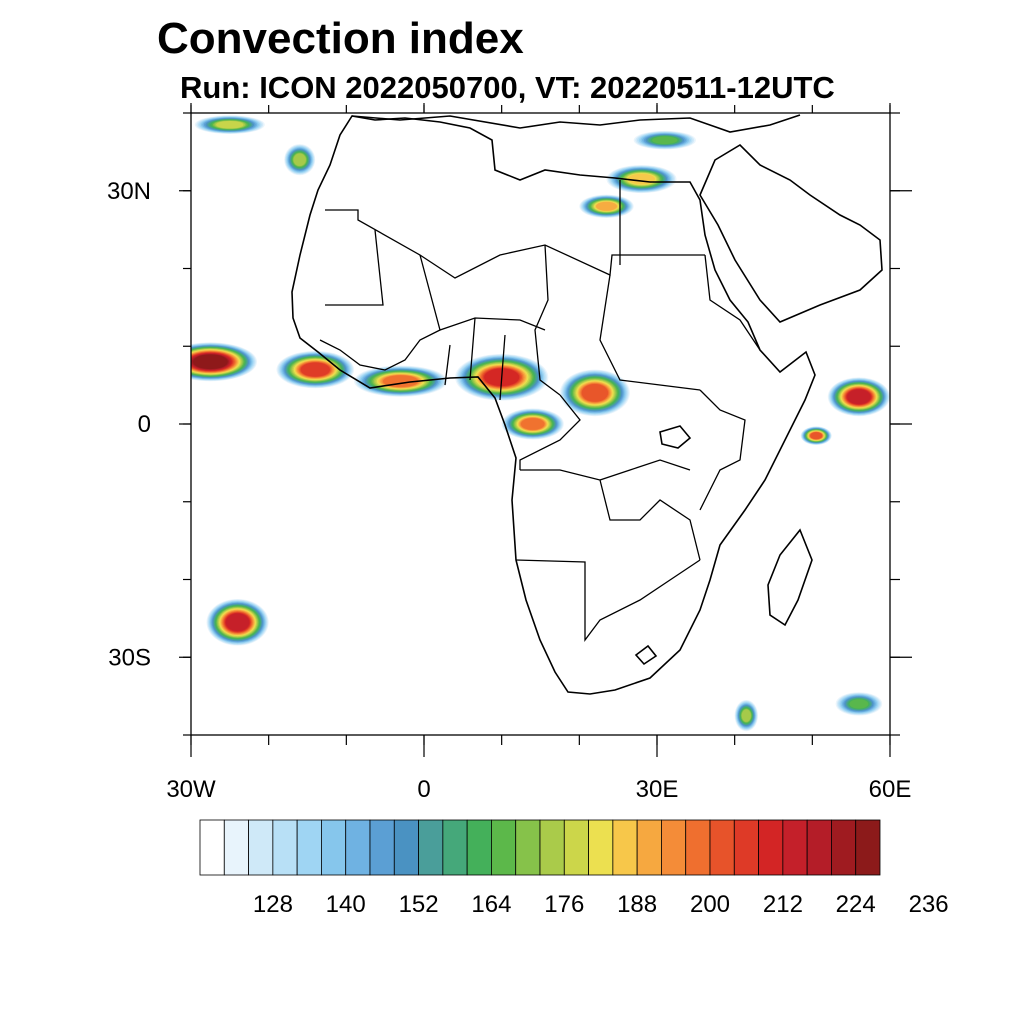 The image size is (1024, 1024). I want to click on colorbar-label: 236, so click(929, 904).